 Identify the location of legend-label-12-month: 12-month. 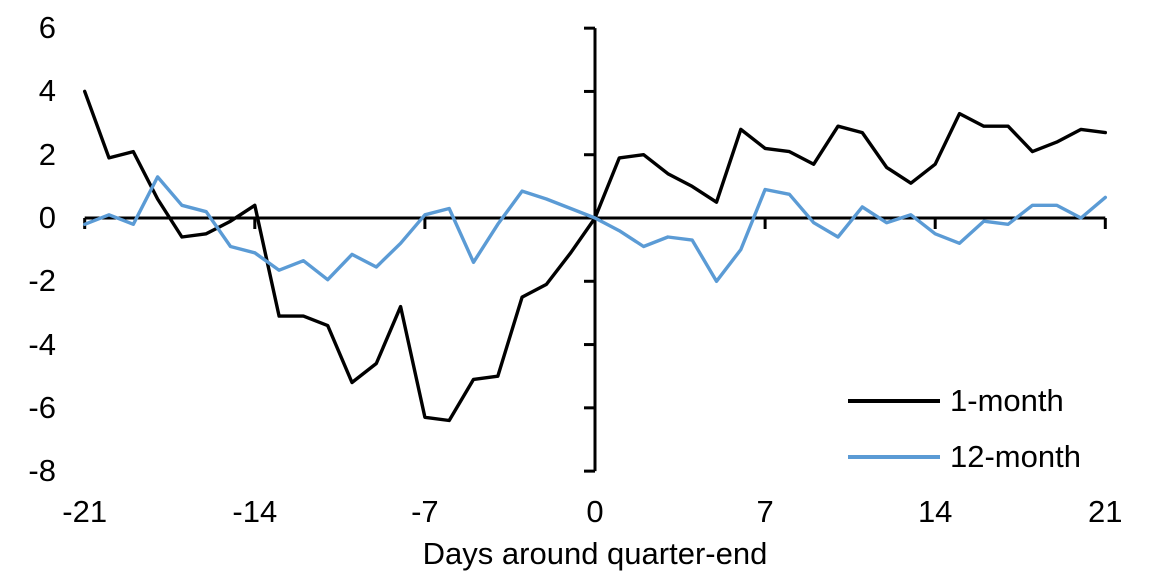
(1015, 456).